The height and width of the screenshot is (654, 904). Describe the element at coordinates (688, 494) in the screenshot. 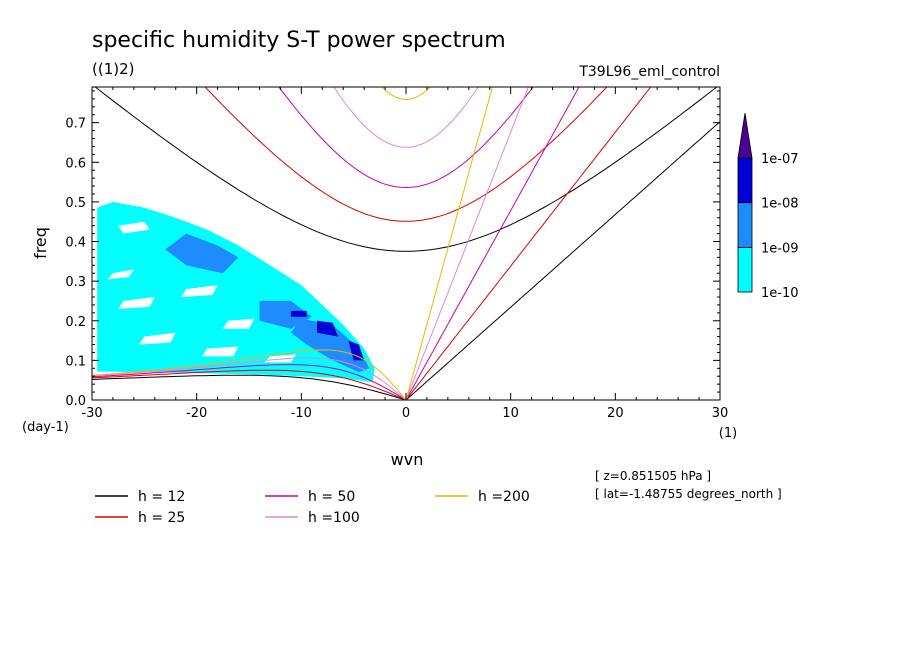

I see `annotation-lat: [ lat=-1.48755 degrees_north ]` at that location.